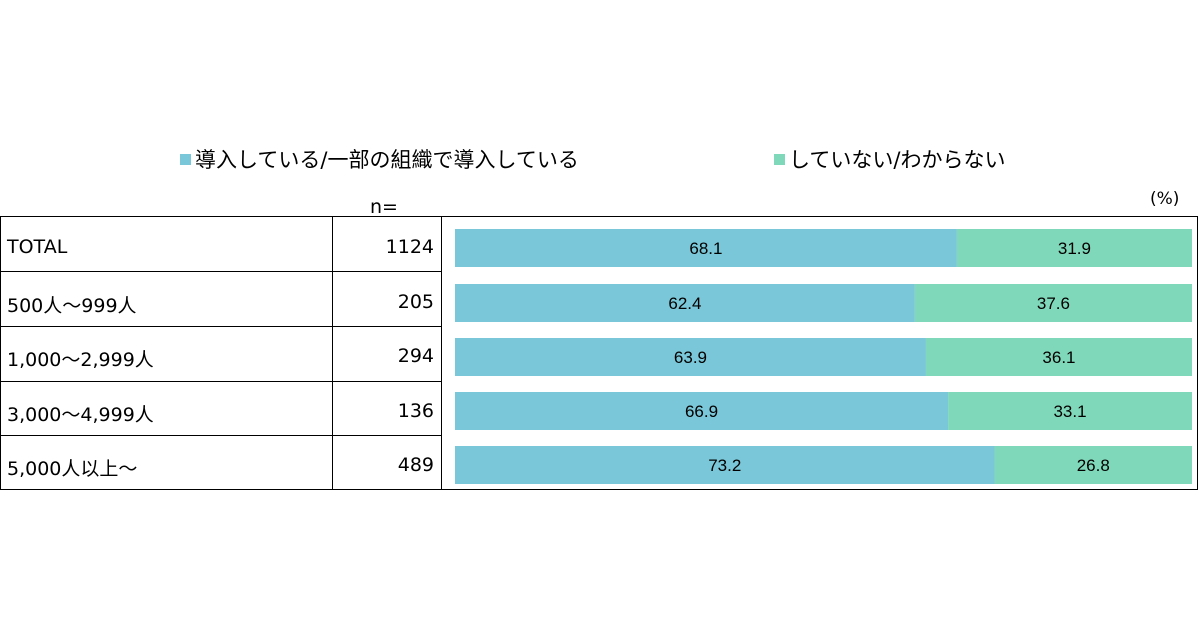 This screenshot has width=1200, height=630. I want to click on legend-item-series1: 導入している/一部の組織で導入している, so click(379, 159).